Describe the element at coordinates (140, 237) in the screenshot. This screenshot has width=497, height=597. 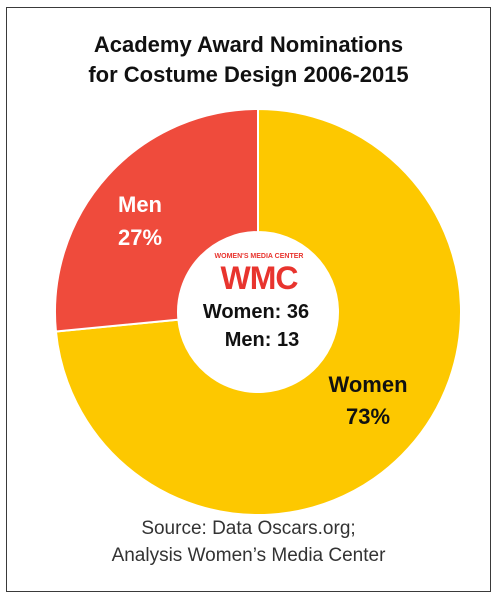
I see `slice-percent-men: 27%` at that location.